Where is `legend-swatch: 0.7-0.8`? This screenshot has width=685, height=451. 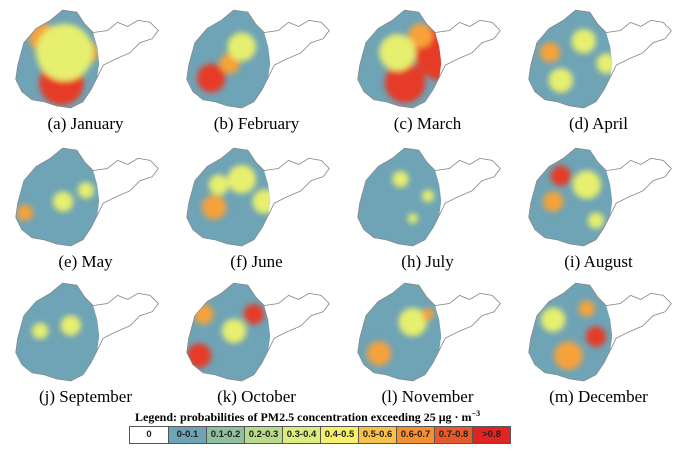 legend-swatch: 0.7-0.8 is located at coordinates (453, 435).